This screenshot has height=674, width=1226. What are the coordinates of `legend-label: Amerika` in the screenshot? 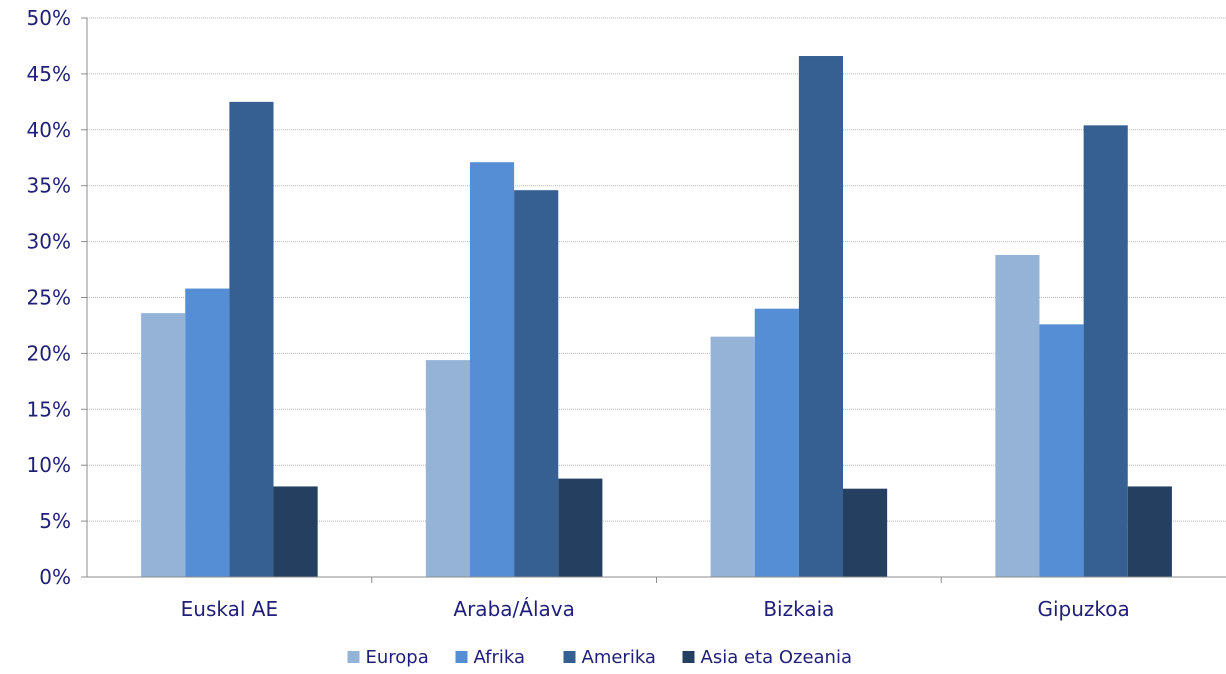 It's located at (619, 657).